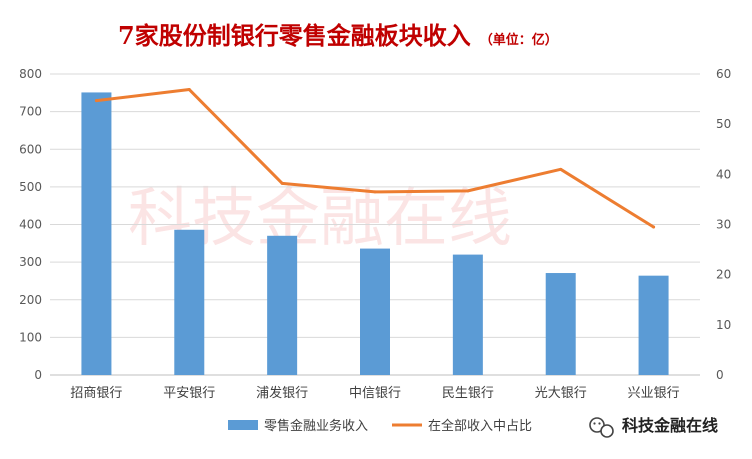 This screenshot has width=752, height=459. I want to click on legend: 零售金融业务收入 在全部收入中占比, so click(380, 426).